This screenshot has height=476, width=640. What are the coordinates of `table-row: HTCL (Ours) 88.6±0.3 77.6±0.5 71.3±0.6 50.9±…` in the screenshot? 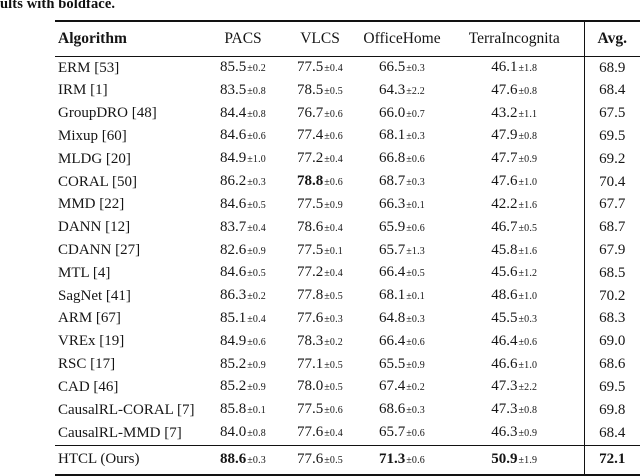 It's located at (347, 460).